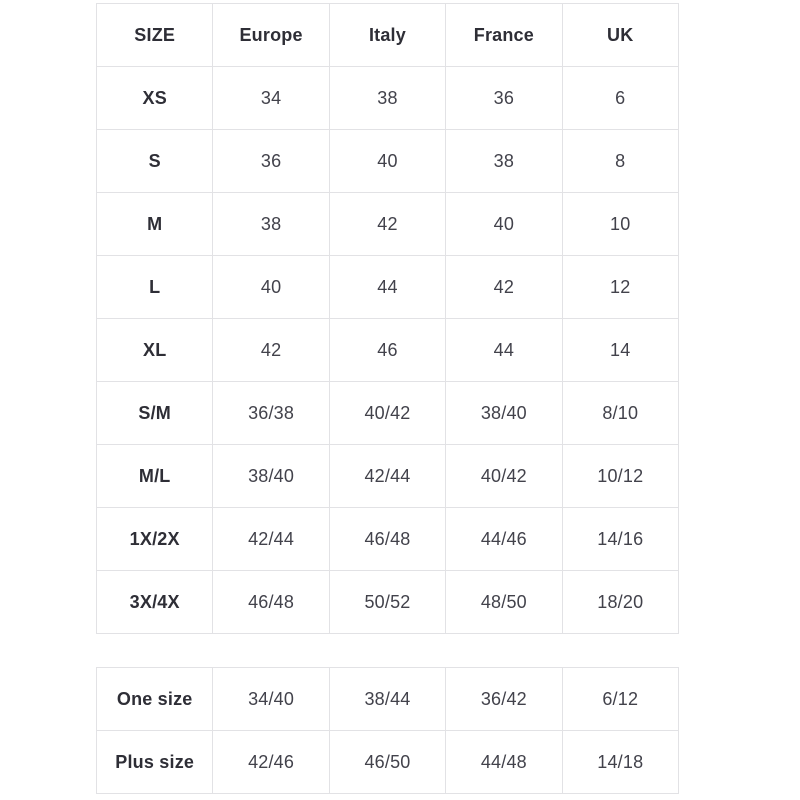  I want to click on italy-value: 40, so click(387, 161).